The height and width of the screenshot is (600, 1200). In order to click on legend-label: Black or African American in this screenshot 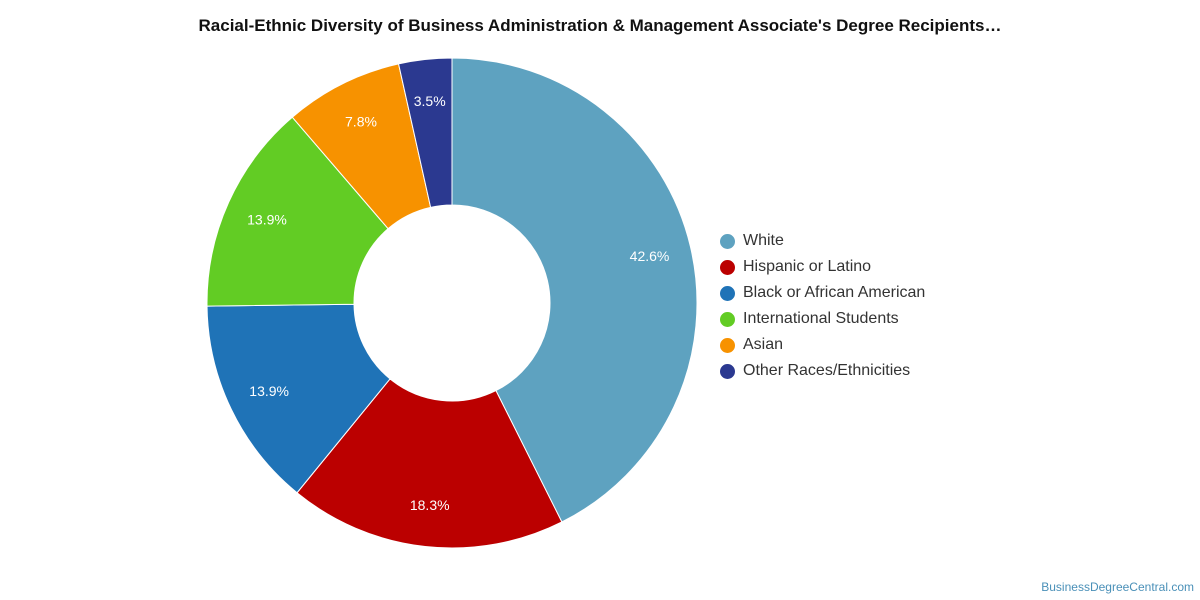, I will do `click(834, 292)`.